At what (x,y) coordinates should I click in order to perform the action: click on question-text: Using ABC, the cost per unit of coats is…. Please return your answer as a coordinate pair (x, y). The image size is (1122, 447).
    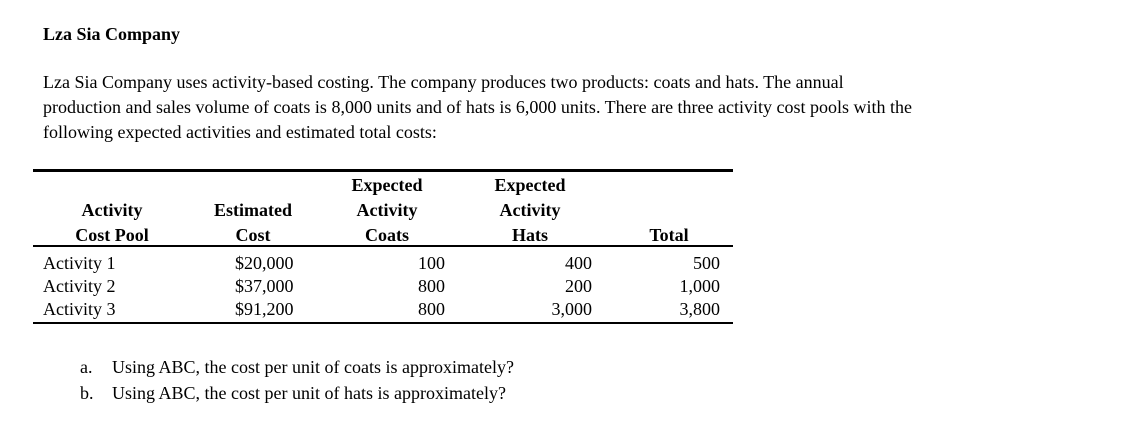
    Looking at the image, I should click on (313, 367).